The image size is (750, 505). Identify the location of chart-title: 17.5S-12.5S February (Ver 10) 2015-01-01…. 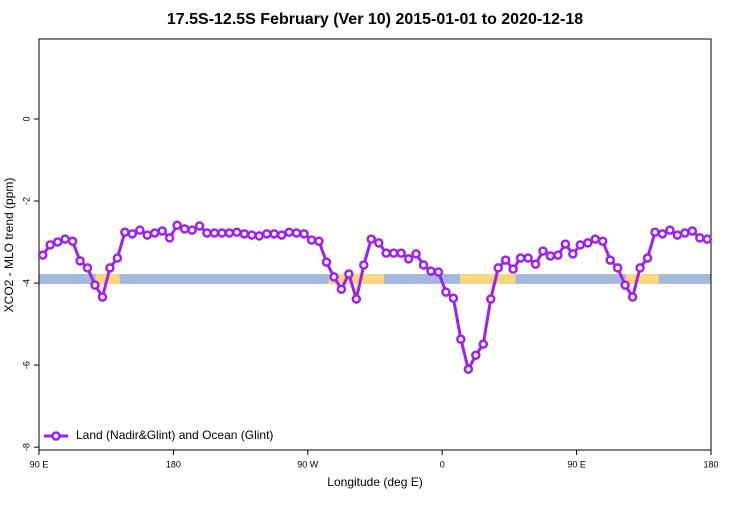
(375, 19).